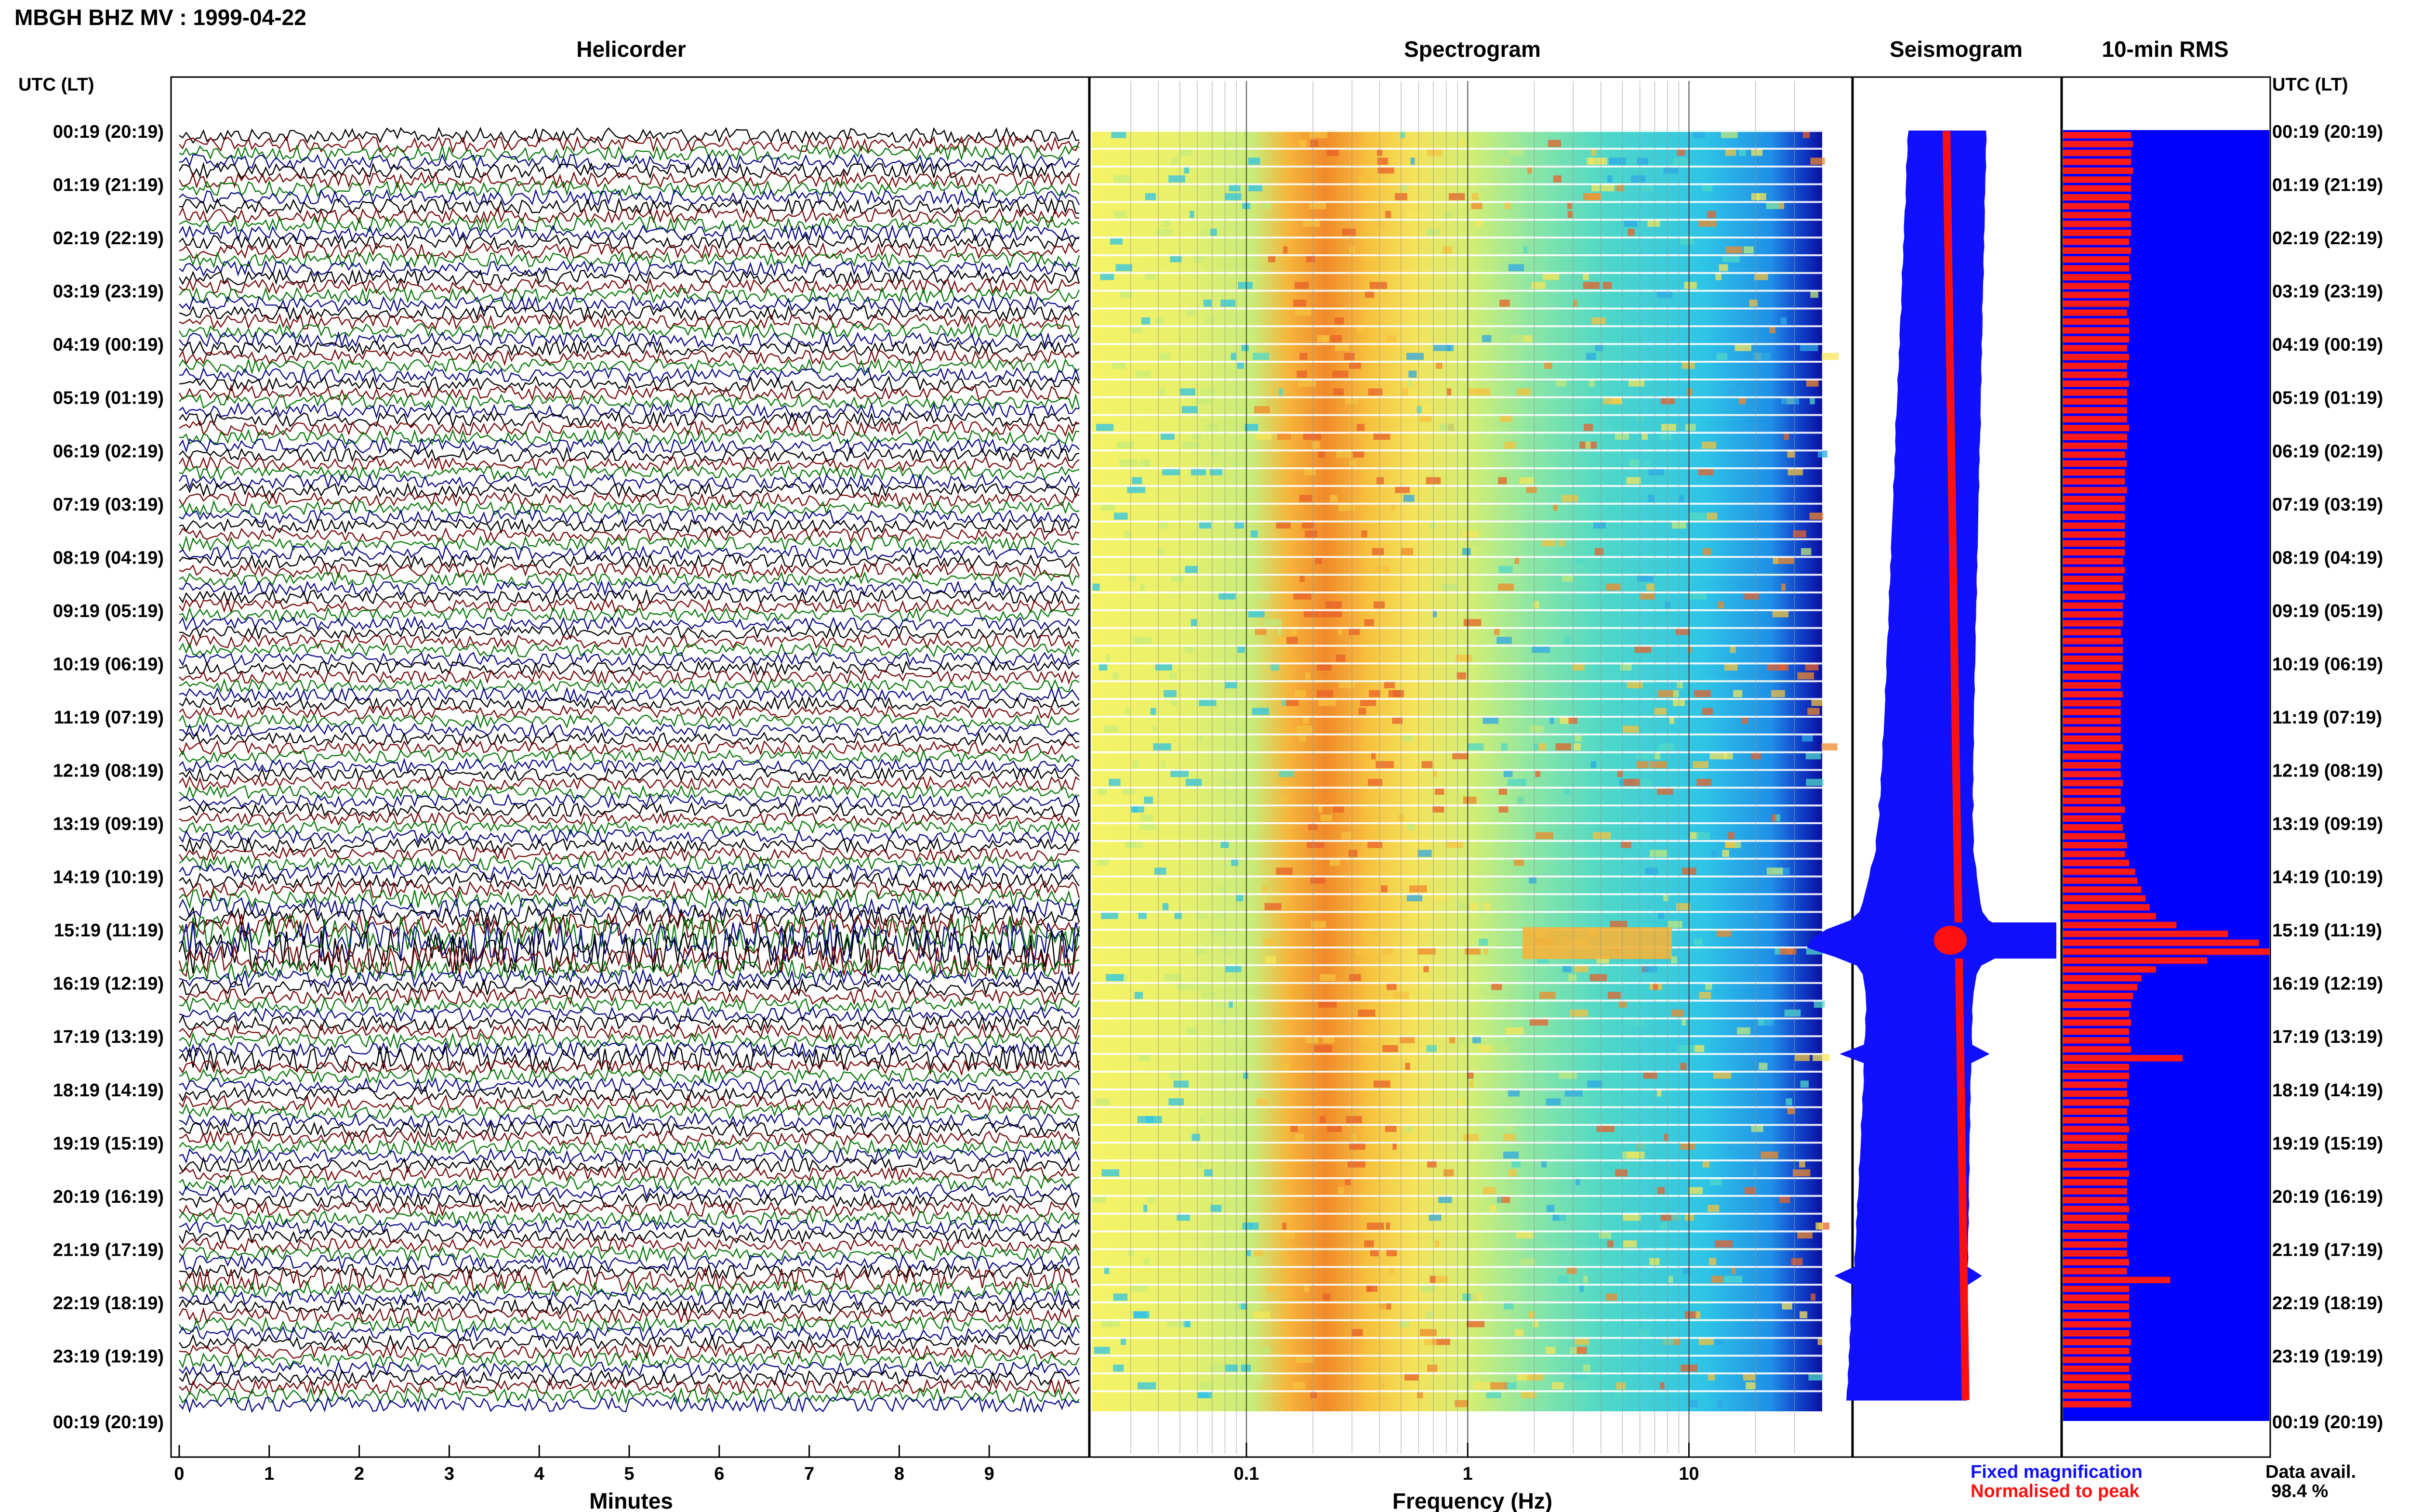 This screenshot has height=1512, width=2409. I want to click on time-tick-right: 18:19 (14:19), so click(2327, 1090).